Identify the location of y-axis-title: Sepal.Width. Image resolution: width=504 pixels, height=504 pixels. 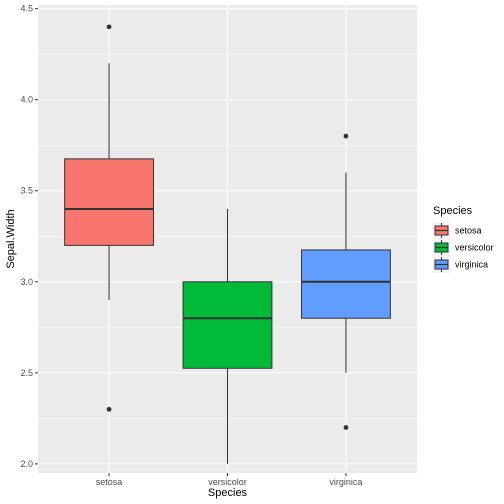
(11, 238).